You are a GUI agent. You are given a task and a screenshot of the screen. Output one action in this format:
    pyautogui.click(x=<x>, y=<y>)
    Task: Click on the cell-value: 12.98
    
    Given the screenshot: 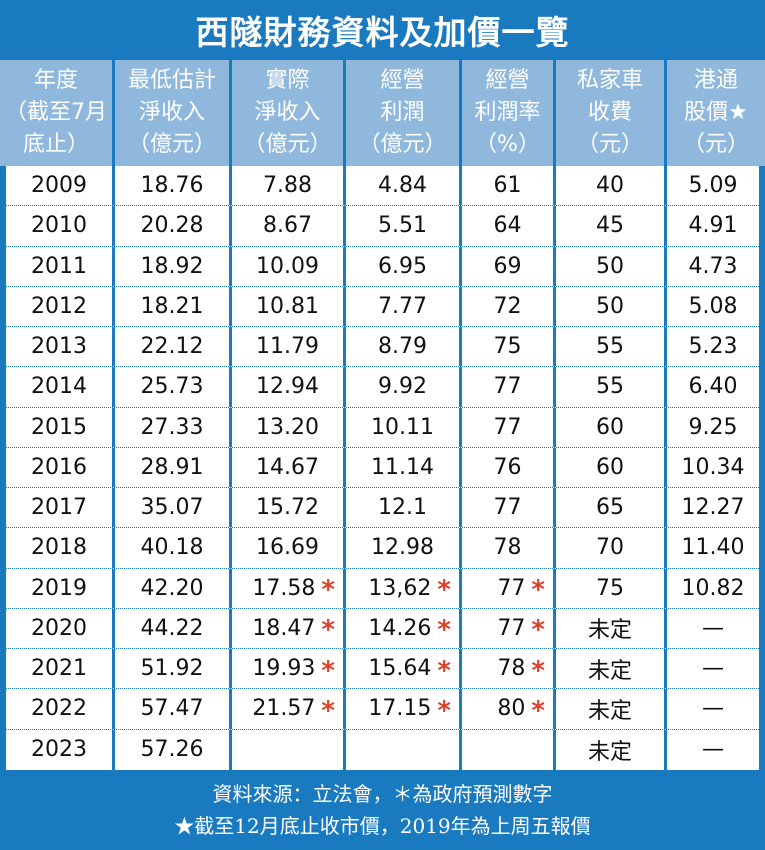 What is the action you would take?
    pyautogui.click(x=402, y=548)
    